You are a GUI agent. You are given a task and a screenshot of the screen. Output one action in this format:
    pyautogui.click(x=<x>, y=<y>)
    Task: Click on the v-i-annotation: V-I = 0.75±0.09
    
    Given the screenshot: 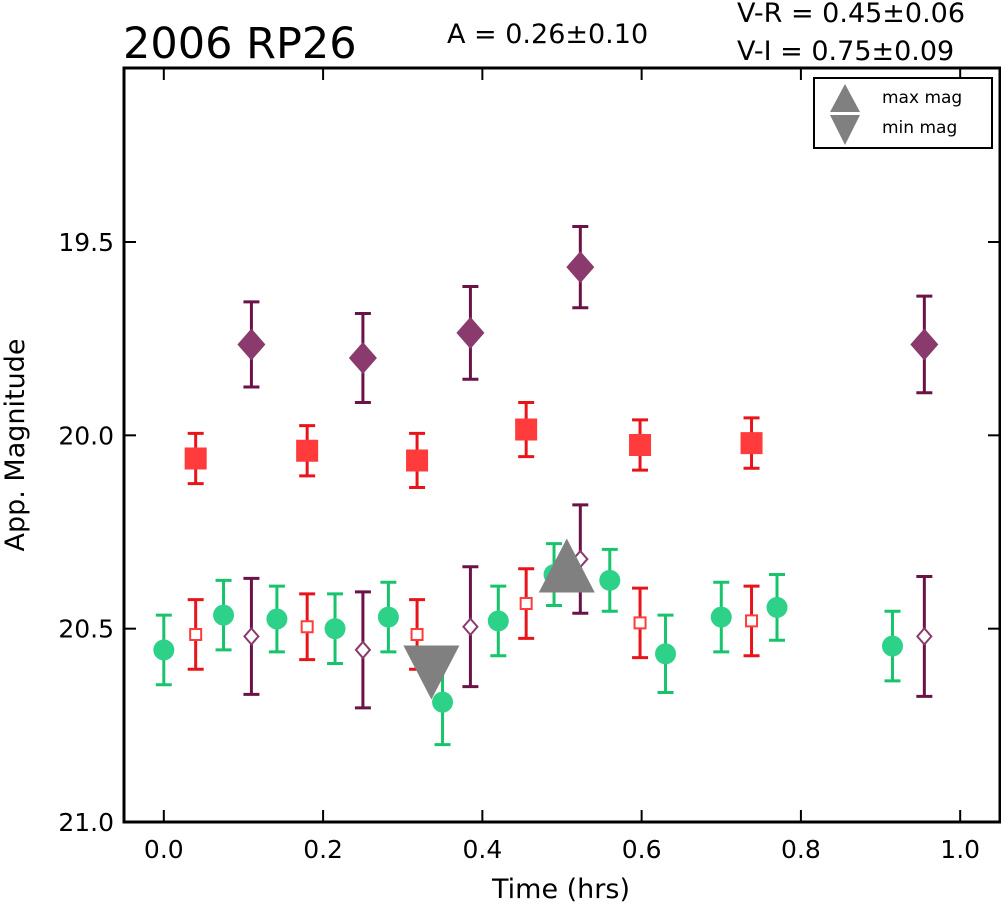 What is the action you would take?
    pyautogui.click(x=845, y=51)
    